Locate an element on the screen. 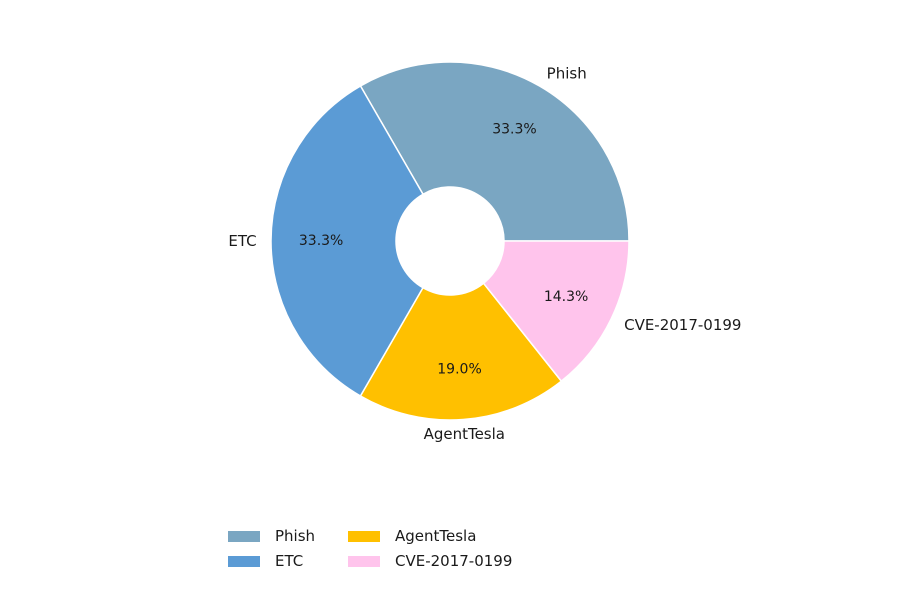 The width and height of the screenshot is (900, 600). slice-label-etc: ETC is located at coordinates (242, 241).